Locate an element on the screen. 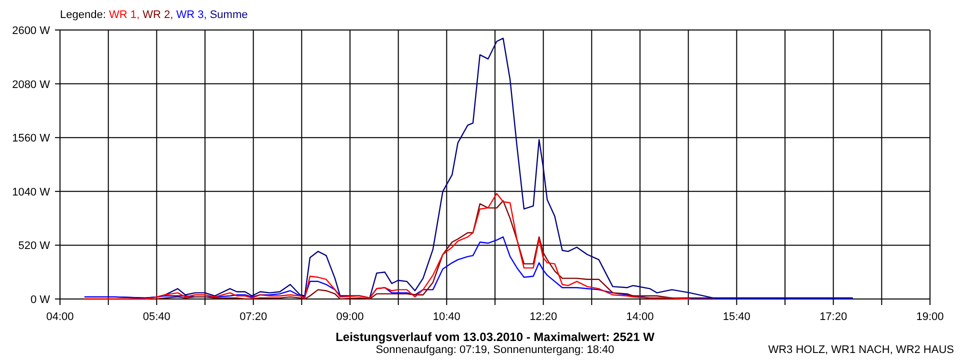  text: WR3 HOLZ, WR1 NACH, WR2 HAUS is located at coordinates (861, 350).